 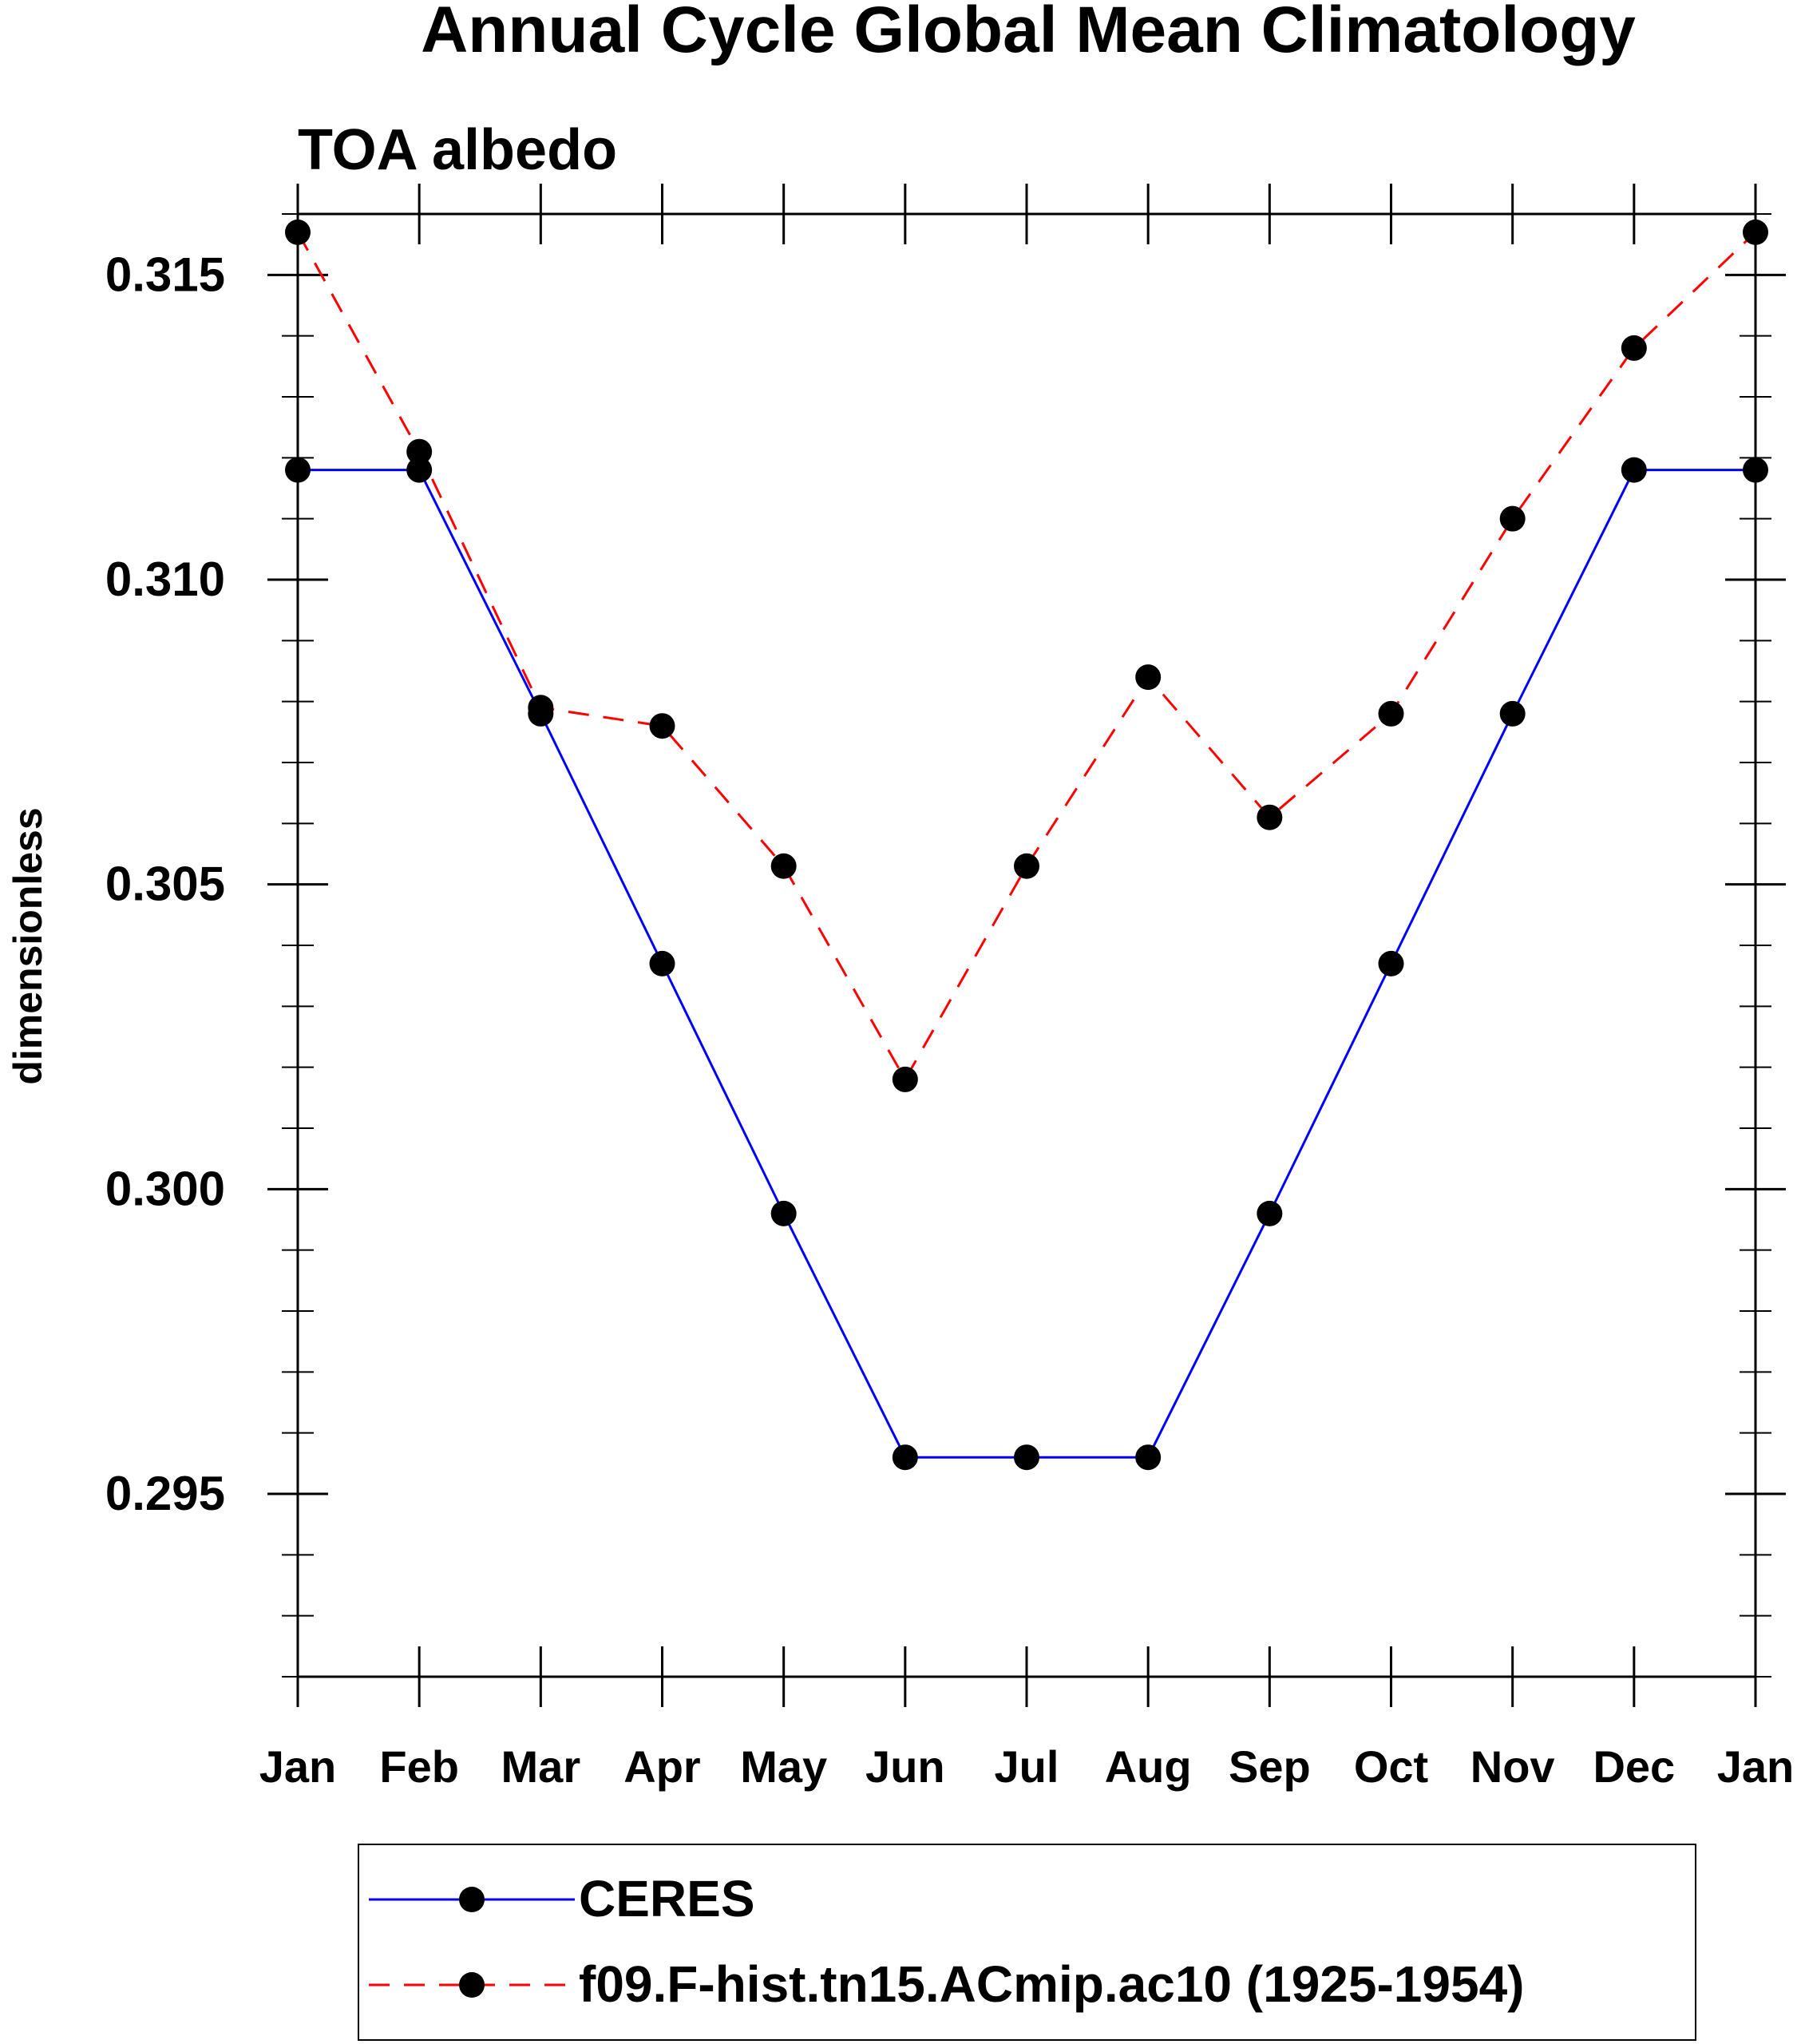 I want to click on y-tick-label: 0.305, so click(x=165, y=884).